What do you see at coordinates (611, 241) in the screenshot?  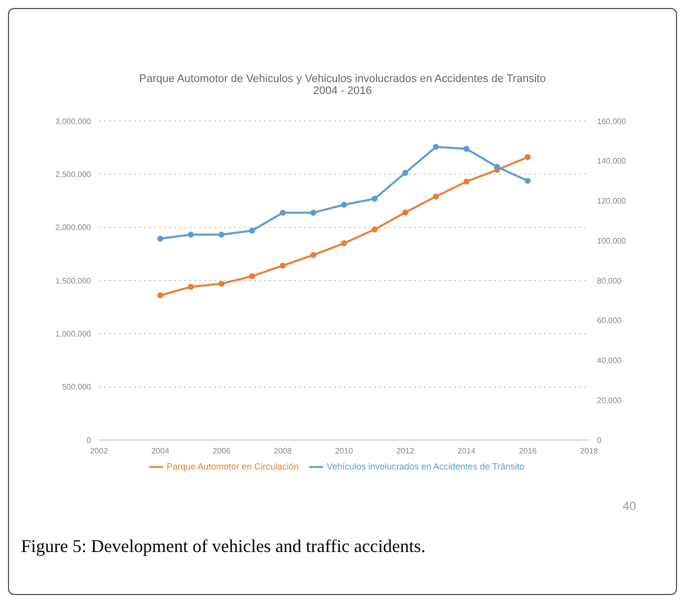 I see `y2-tick-label: 100,000` at bounding box center [611, 241].